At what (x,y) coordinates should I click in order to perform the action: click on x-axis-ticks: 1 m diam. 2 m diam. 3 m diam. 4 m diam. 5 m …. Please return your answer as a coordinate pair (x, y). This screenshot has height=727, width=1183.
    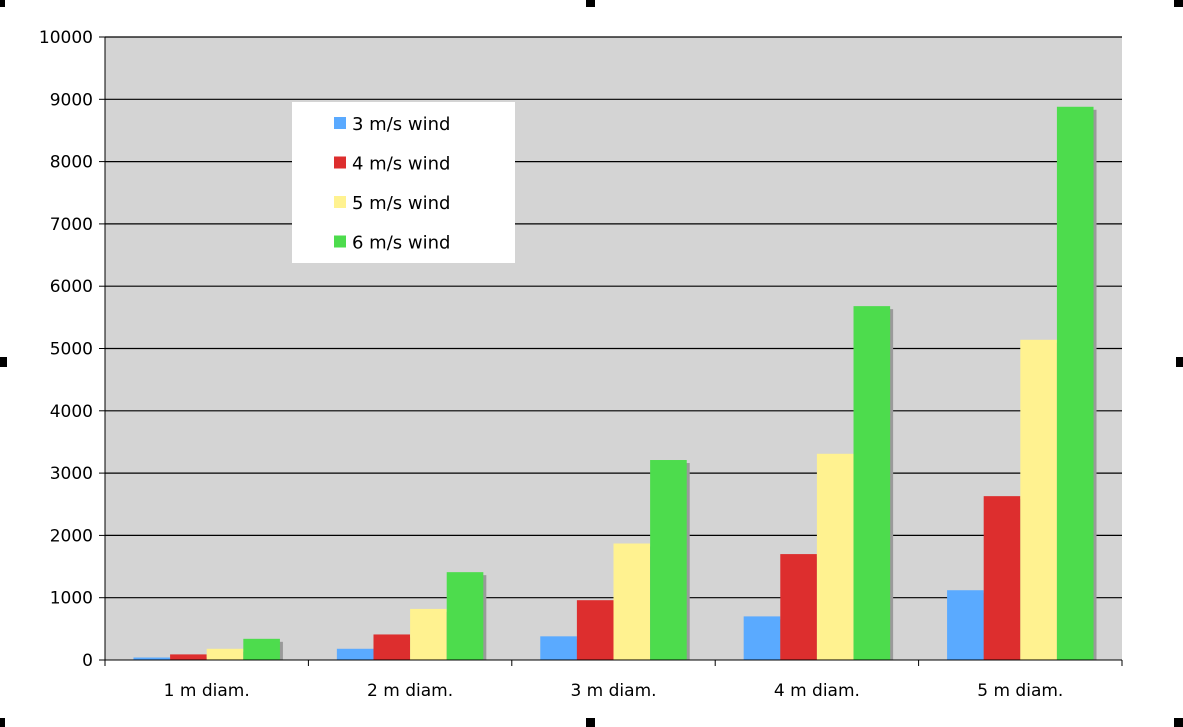
    Looking at the image, I should click on (613, 680).